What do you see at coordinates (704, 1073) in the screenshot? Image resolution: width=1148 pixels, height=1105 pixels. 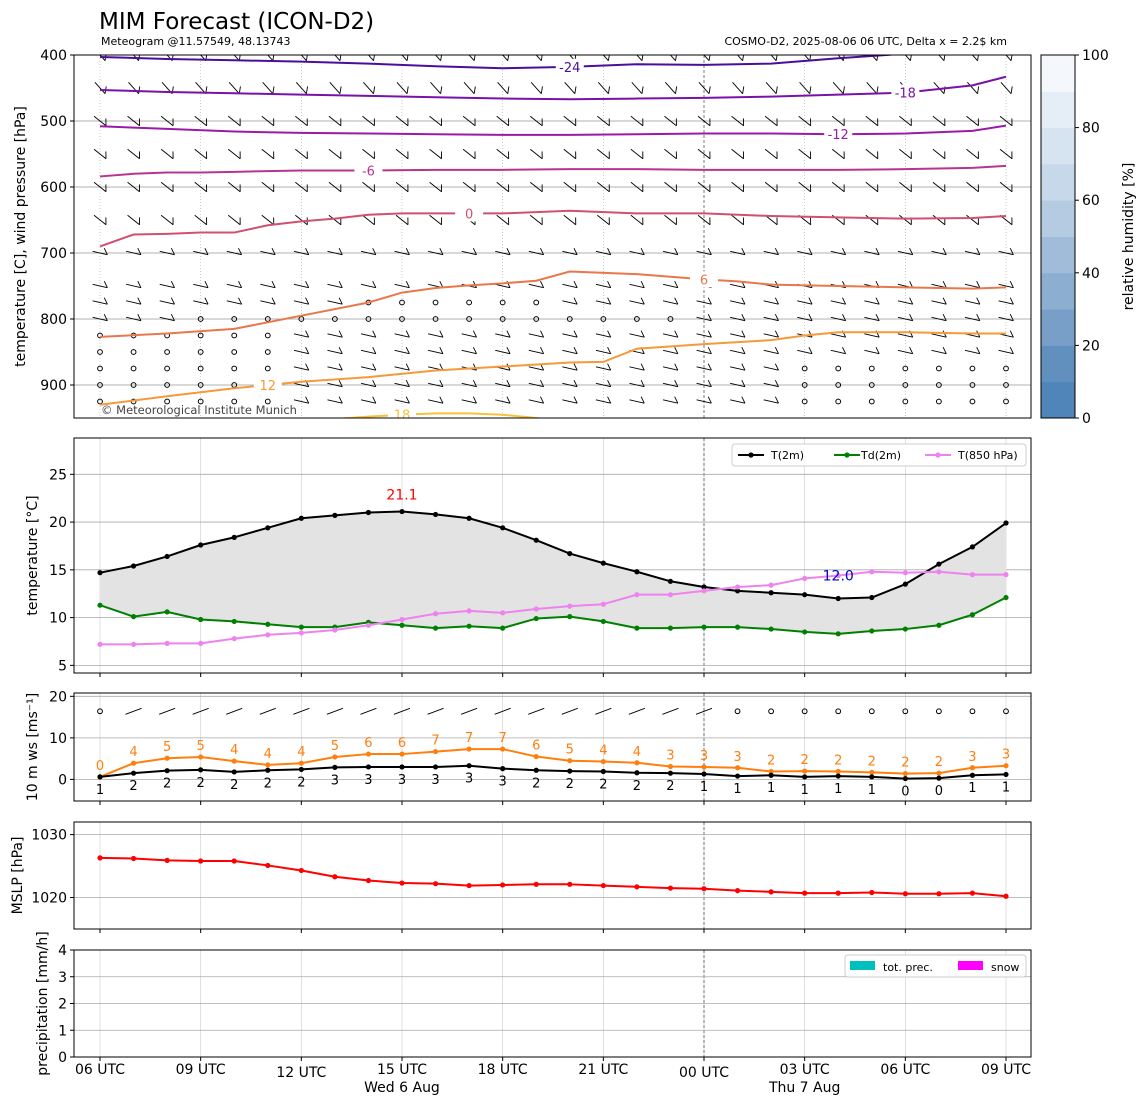 I see `time-tick-label: 00 UTC` at bounding box center [704, 1073].